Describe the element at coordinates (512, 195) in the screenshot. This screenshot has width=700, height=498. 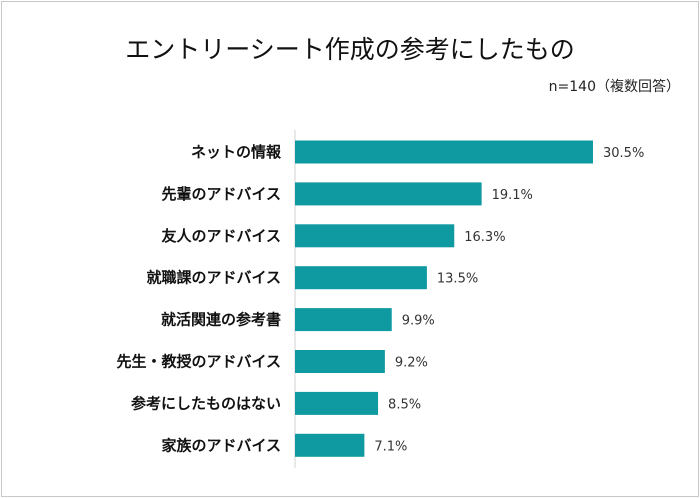
I see `value-label: 19.1%` at that location.